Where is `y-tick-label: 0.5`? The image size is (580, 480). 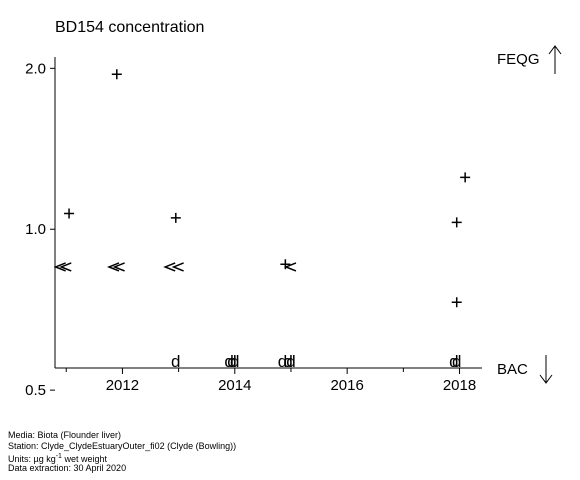 y-tick-label: 0.5 is located at coordinates (35, 390).